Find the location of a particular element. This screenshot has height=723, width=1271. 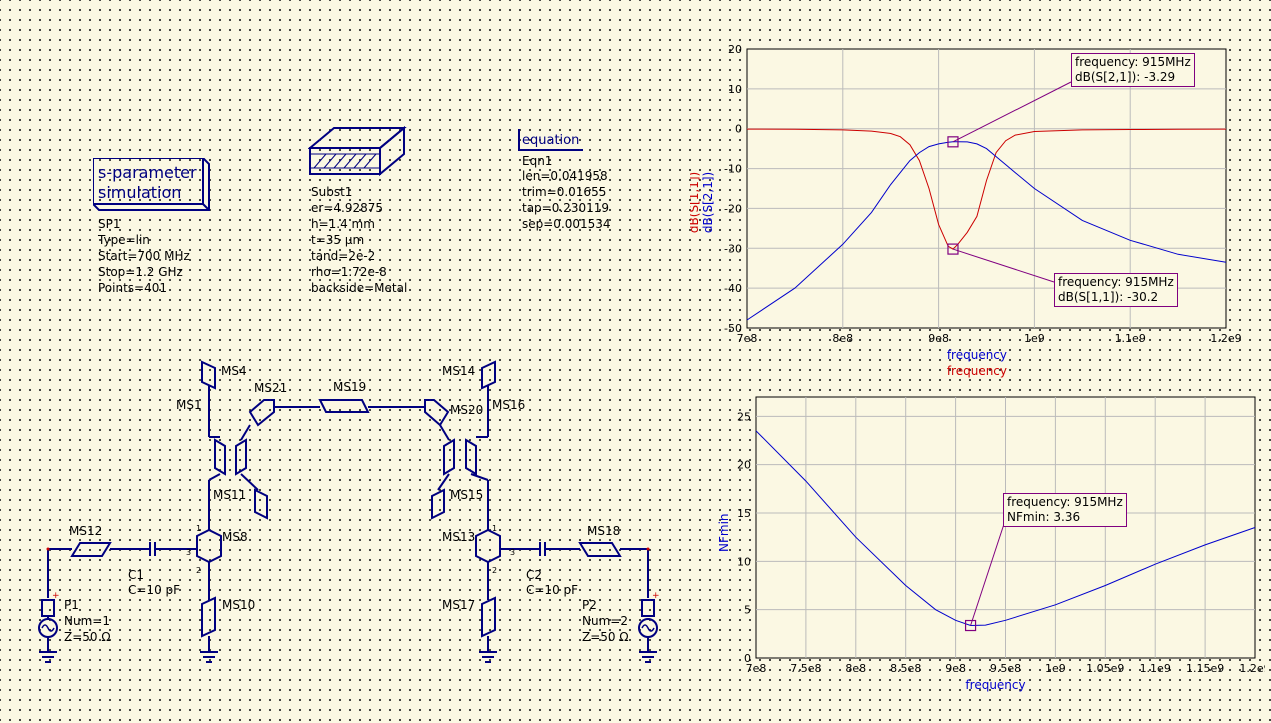

y-tick-label: -10 is located at coordinates (733, 169).